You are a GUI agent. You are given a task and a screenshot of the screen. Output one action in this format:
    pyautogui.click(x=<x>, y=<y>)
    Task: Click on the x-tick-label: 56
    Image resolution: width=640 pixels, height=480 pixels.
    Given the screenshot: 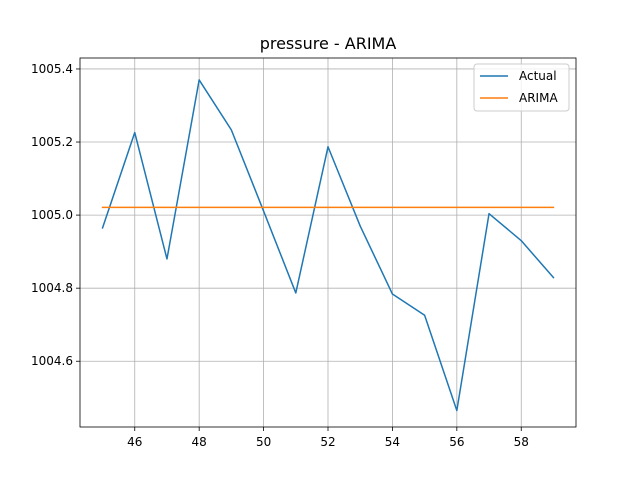 What is the action you would take?
    pyautogui.click(x=456, y=442)
    